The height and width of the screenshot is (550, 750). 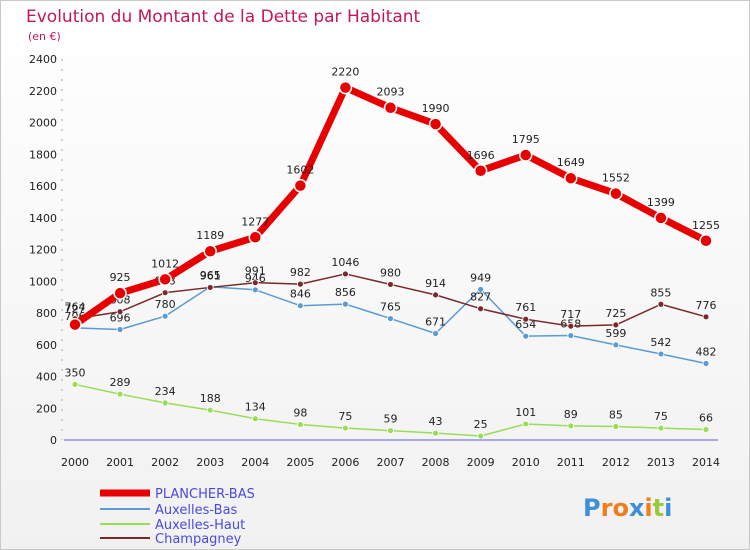 I want to click on data-label: 1552, so click(x=616, y=178).